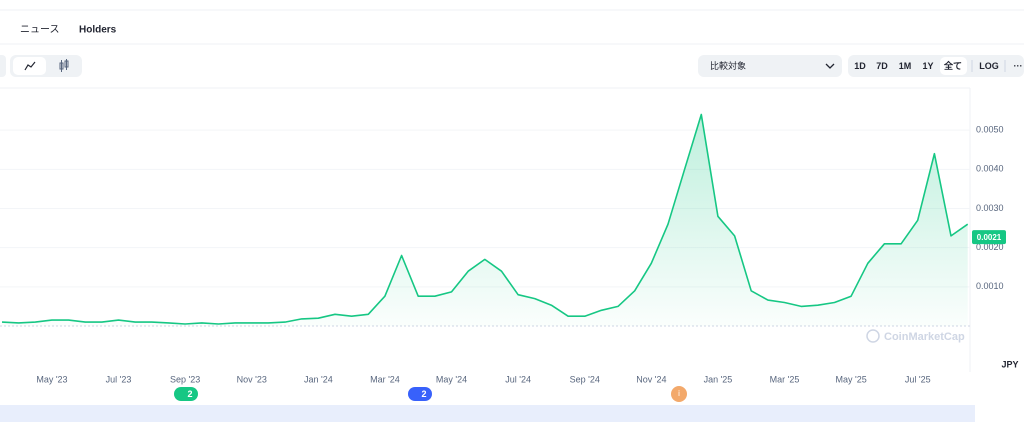 Image resolution: width=1024 pixels, height=422 pixels. I want to click on watermark-logo, so click(873, 336).